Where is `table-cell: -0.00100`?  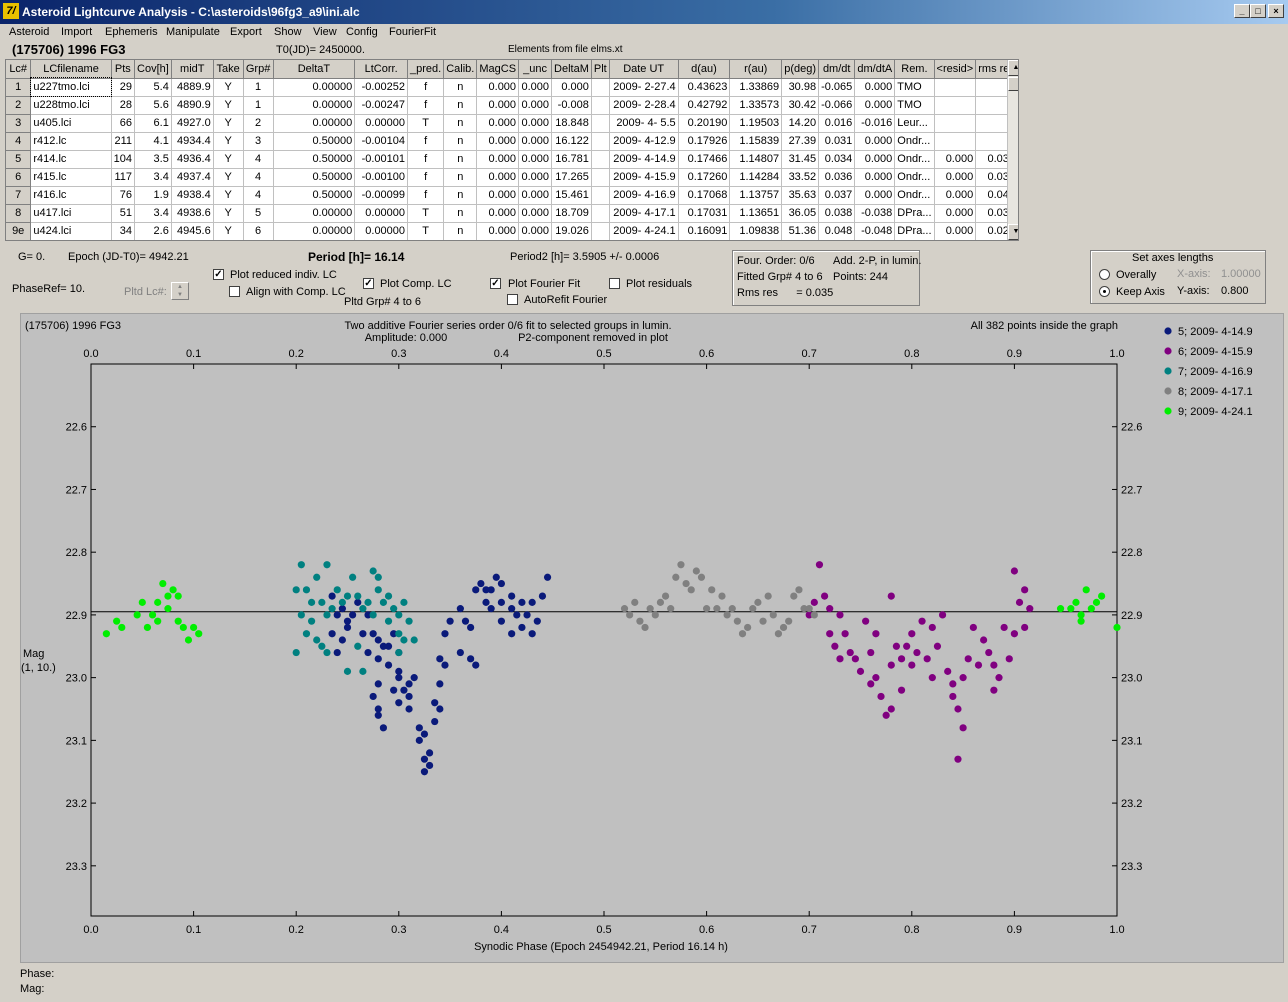 table-cell: -0.00100 is located at coordinates (381, 177).